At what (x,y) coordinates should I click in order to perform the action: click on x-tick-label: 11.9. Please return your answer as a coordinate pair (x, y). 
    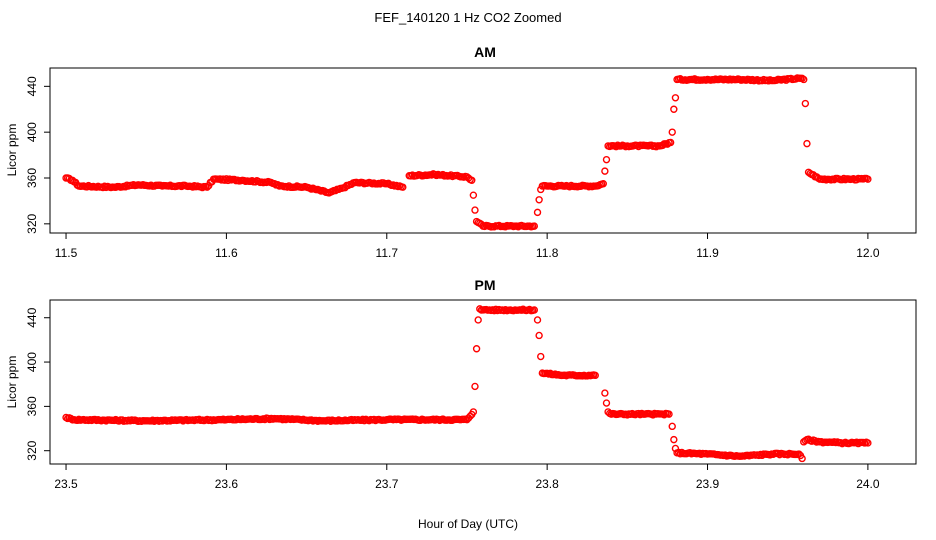
    Looking at the image, I should click on (707, 253).